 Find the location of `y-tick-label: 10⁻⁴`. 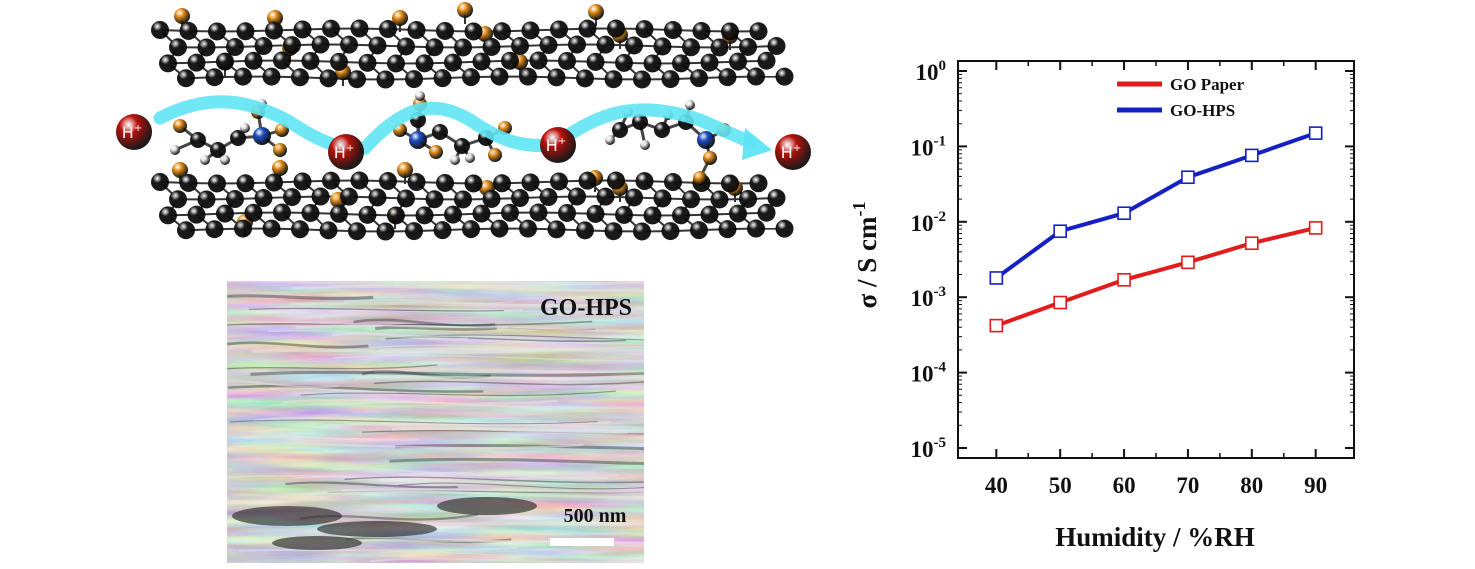

y-tick-label: 10⁻⁴ is located at coordinates (929, 373).